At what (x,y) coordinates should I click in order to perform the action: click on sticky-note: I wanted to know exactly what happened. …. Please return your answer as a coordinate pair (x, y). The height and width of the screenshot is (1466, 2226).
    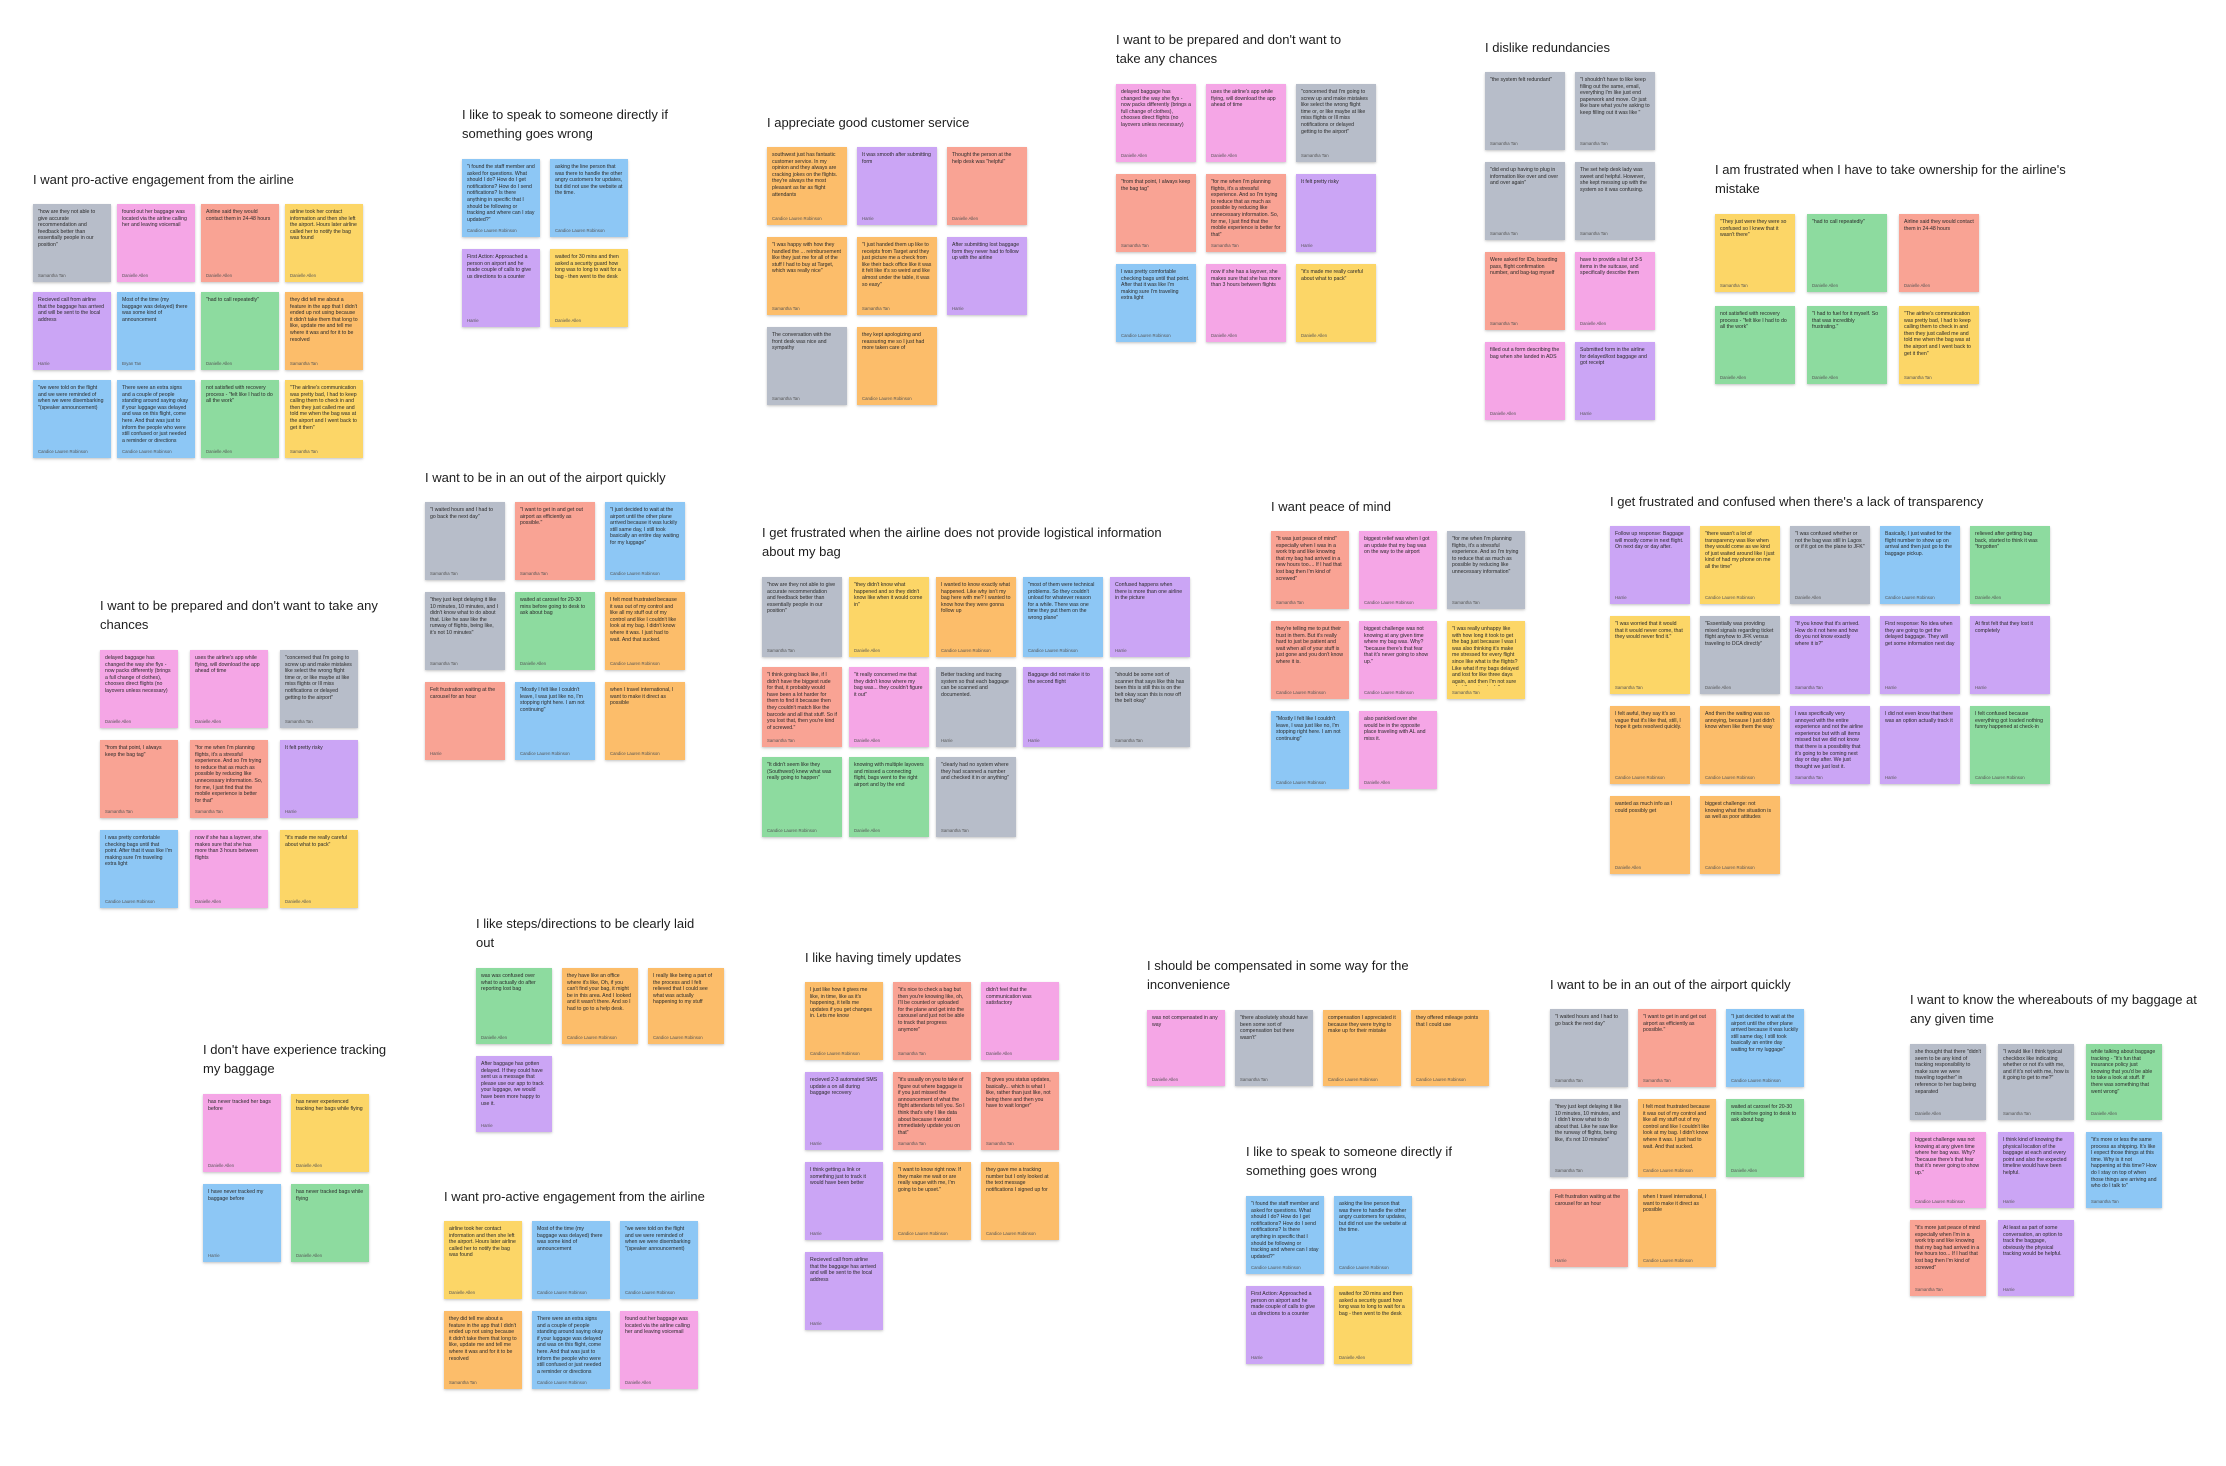
    Looking at the image, I should click on (976, 617).